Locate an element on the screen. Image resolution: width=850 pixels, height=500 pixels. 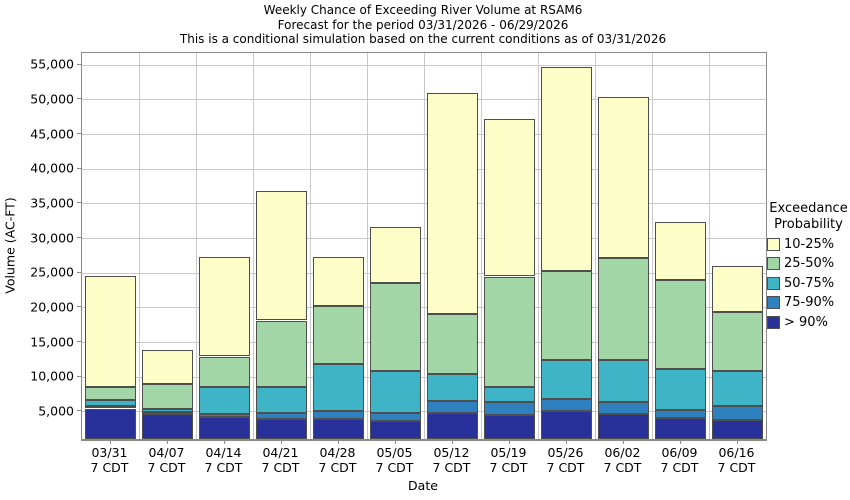
x-tick-date: 06/09 is located at coordinates (679, 452).